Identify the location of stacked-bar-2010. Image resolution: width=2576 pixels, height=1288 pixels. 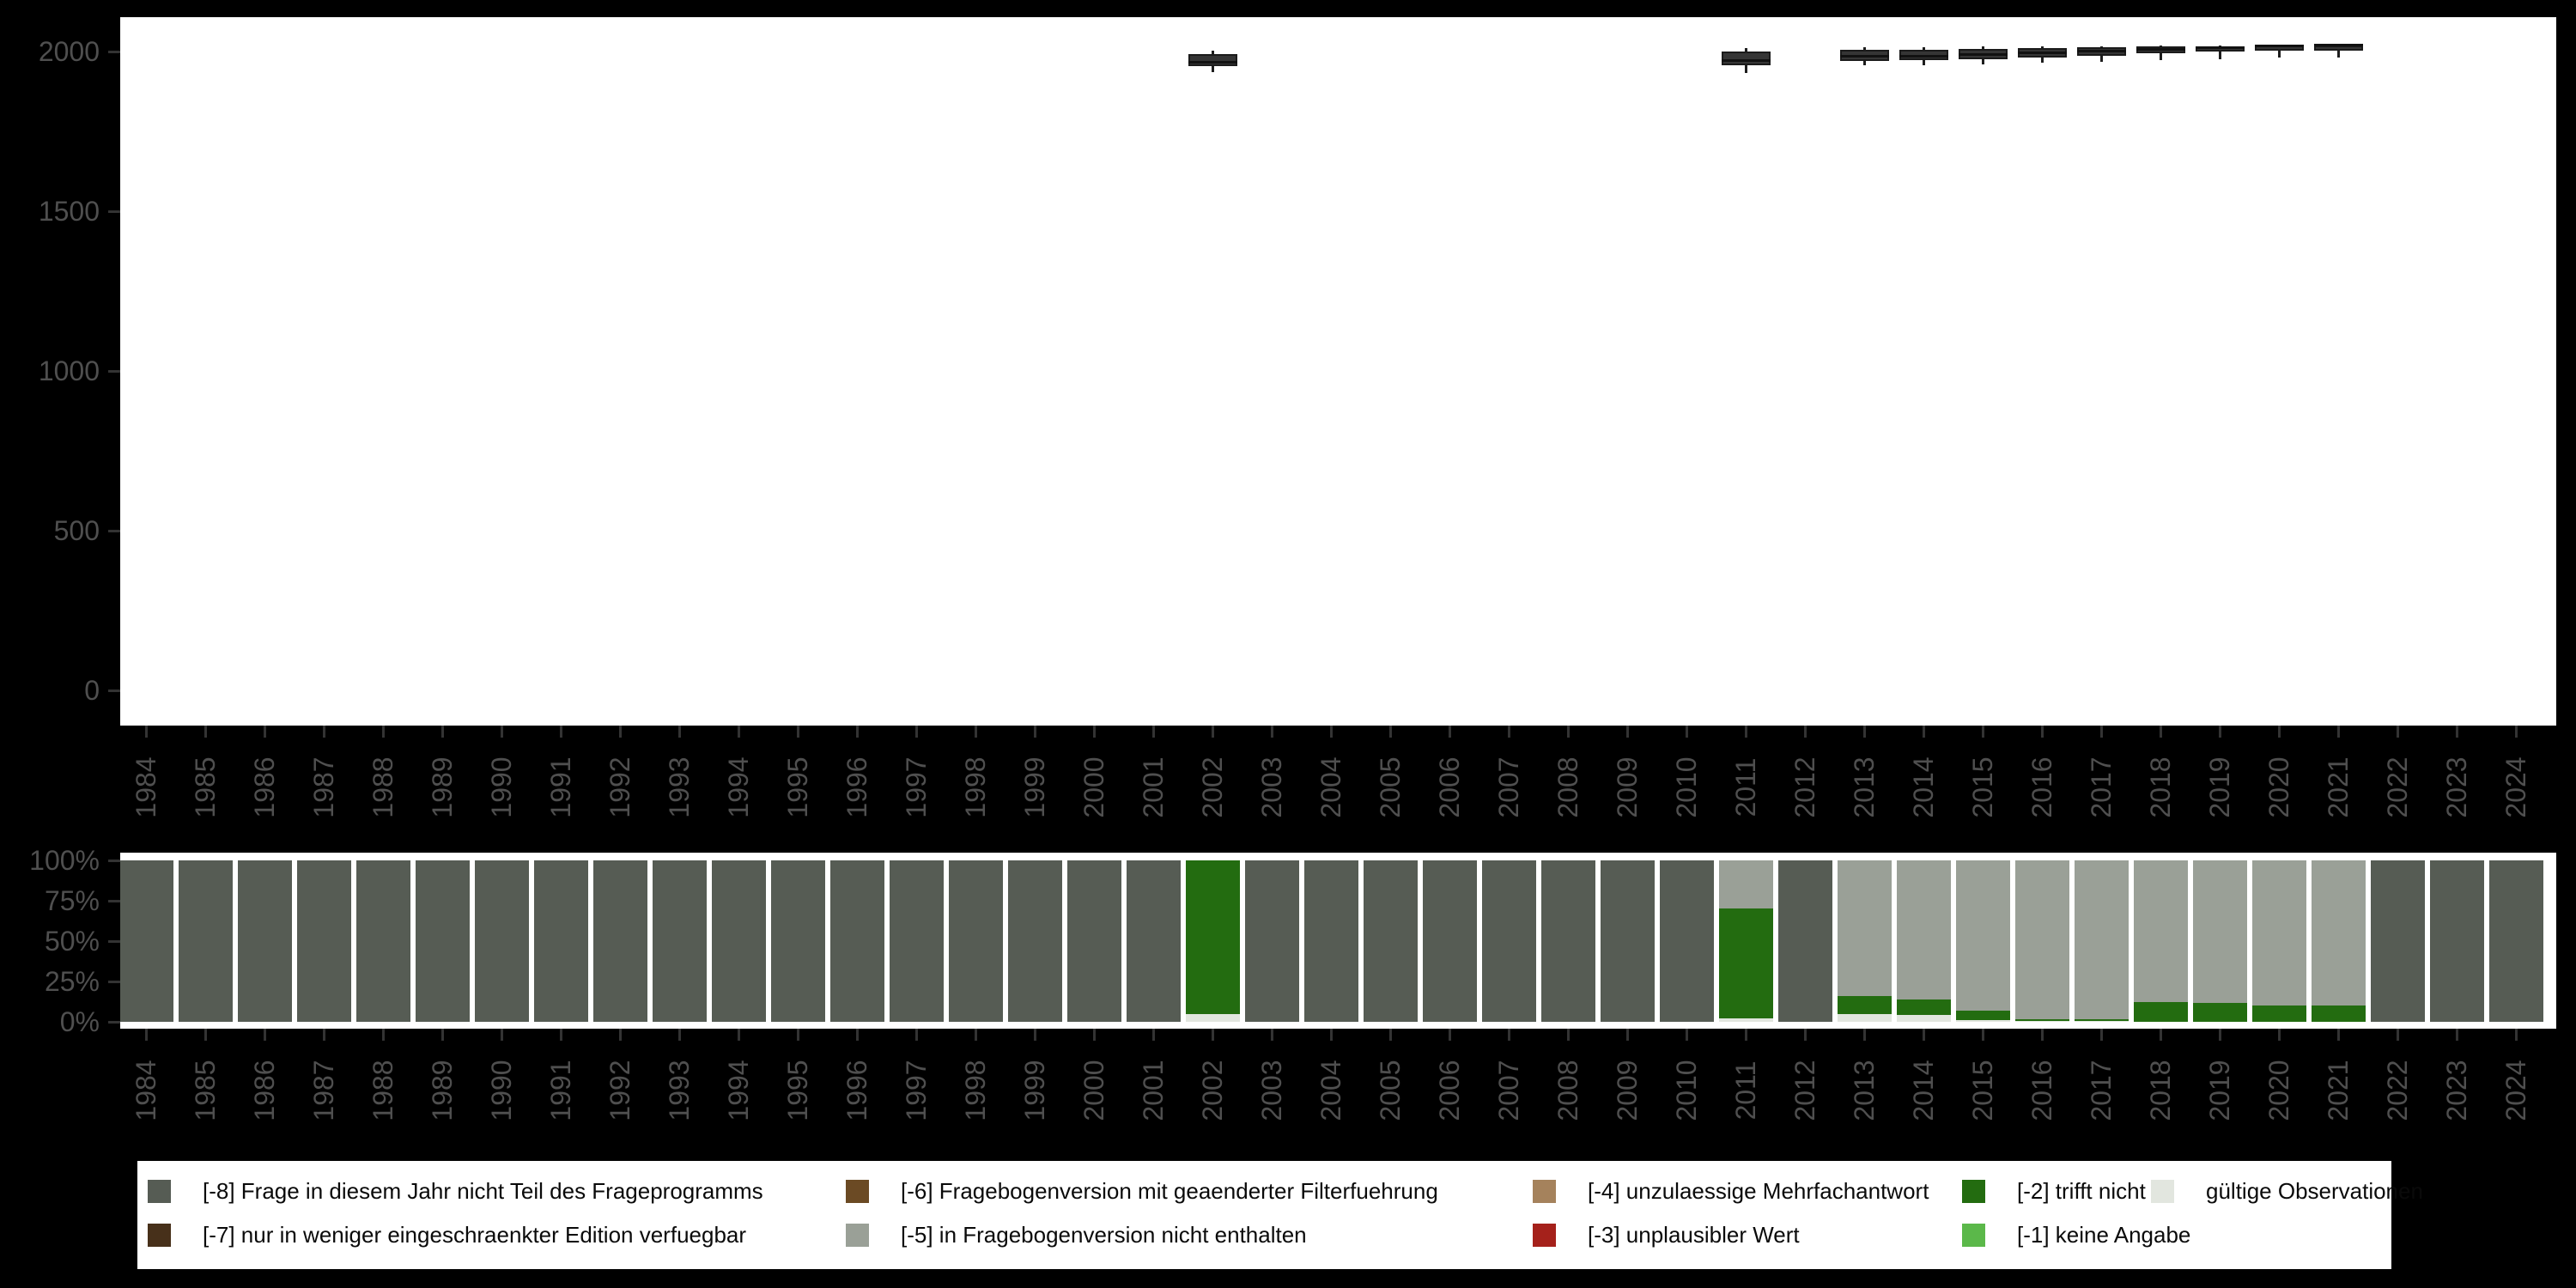
(1686, 941).